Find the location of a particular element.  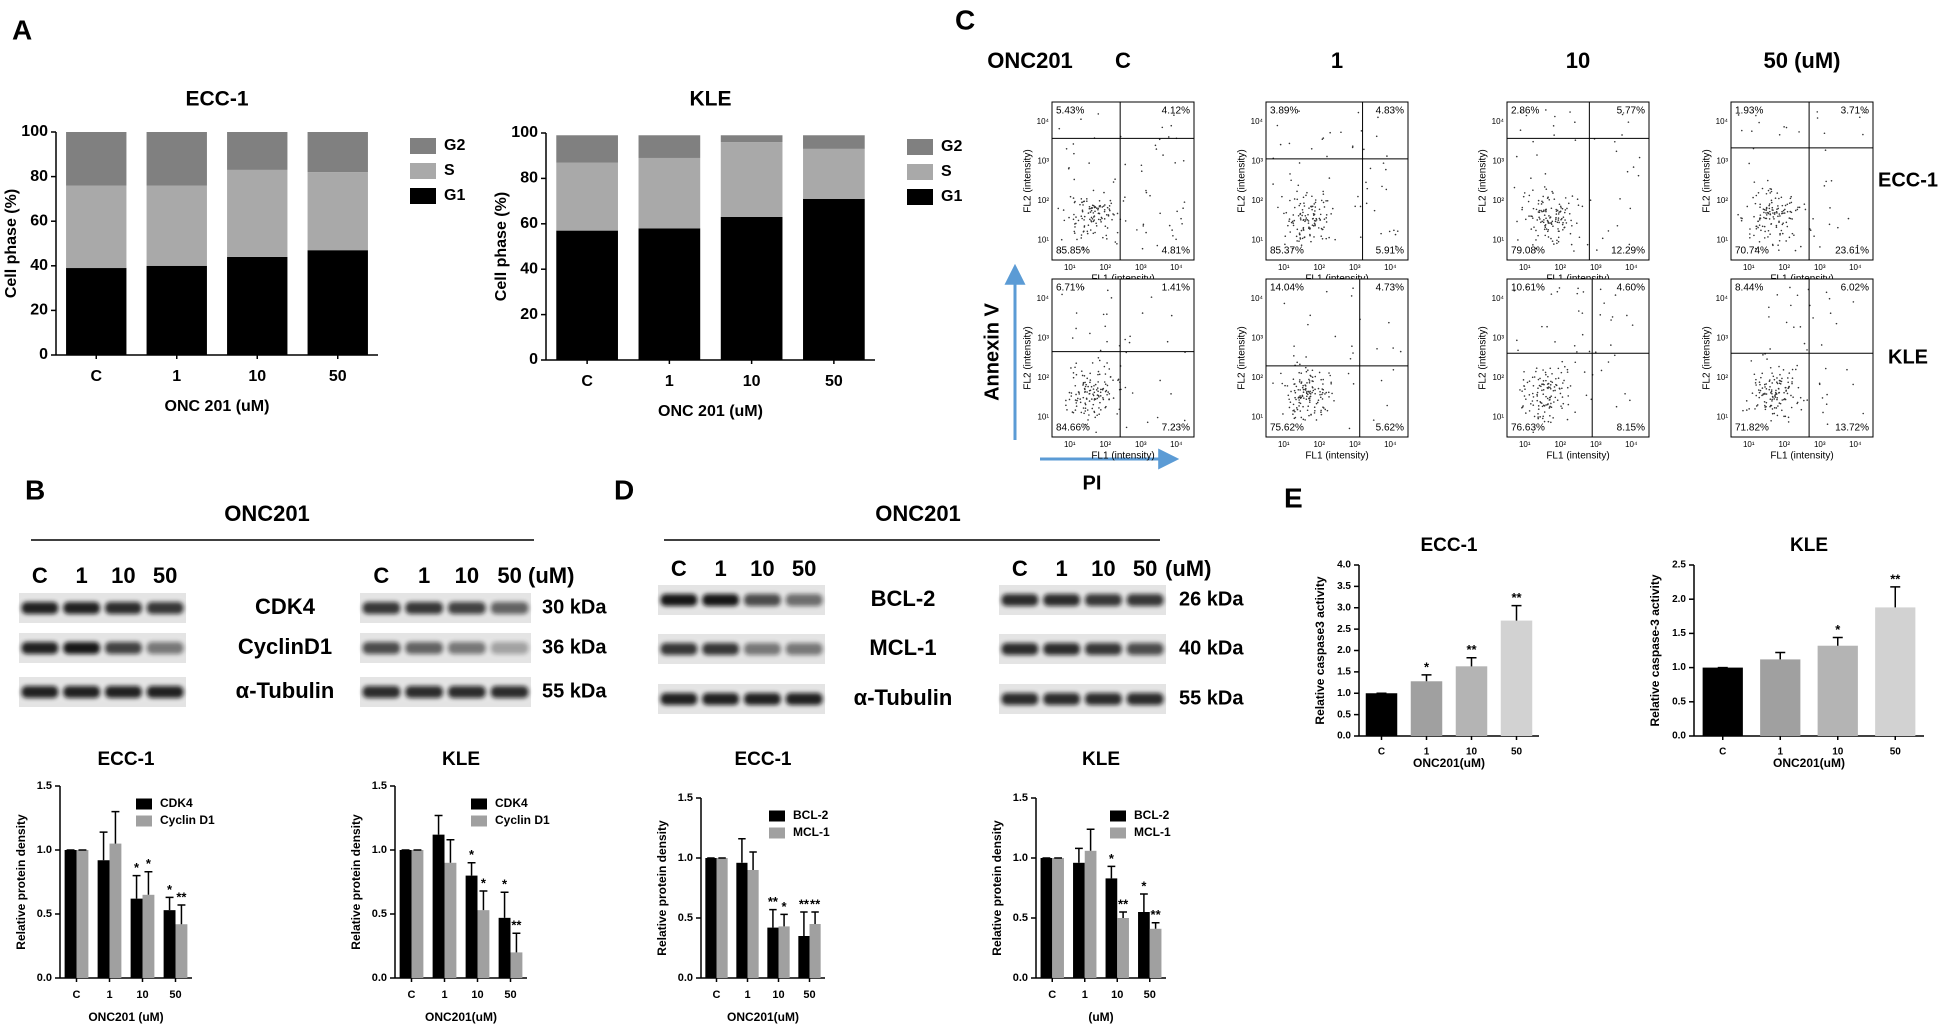

quadrant-percent: 4.60% is located at coordinates (1631, 288).